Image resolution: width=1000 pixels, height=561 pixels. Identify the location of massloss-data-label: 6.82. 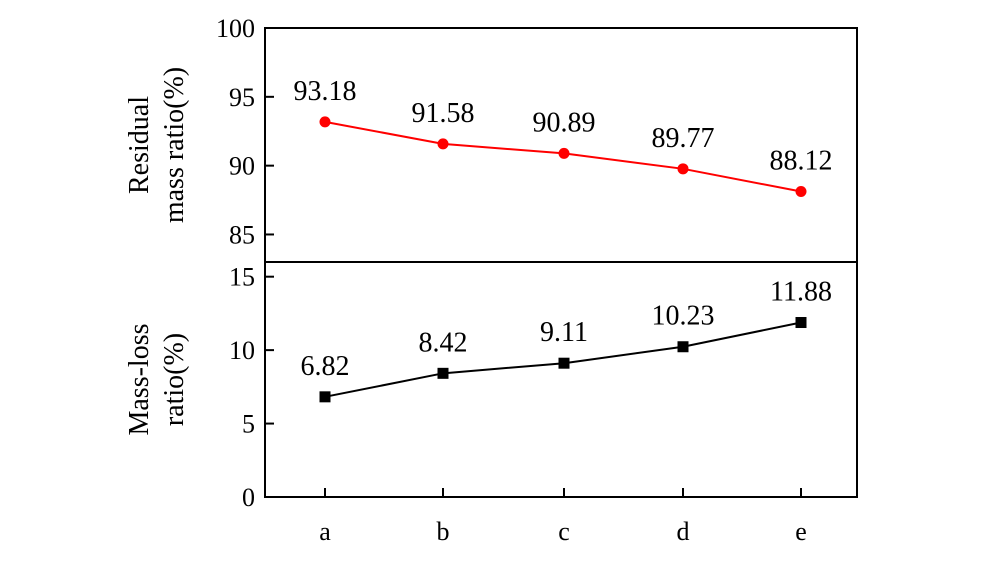
(325, 366).